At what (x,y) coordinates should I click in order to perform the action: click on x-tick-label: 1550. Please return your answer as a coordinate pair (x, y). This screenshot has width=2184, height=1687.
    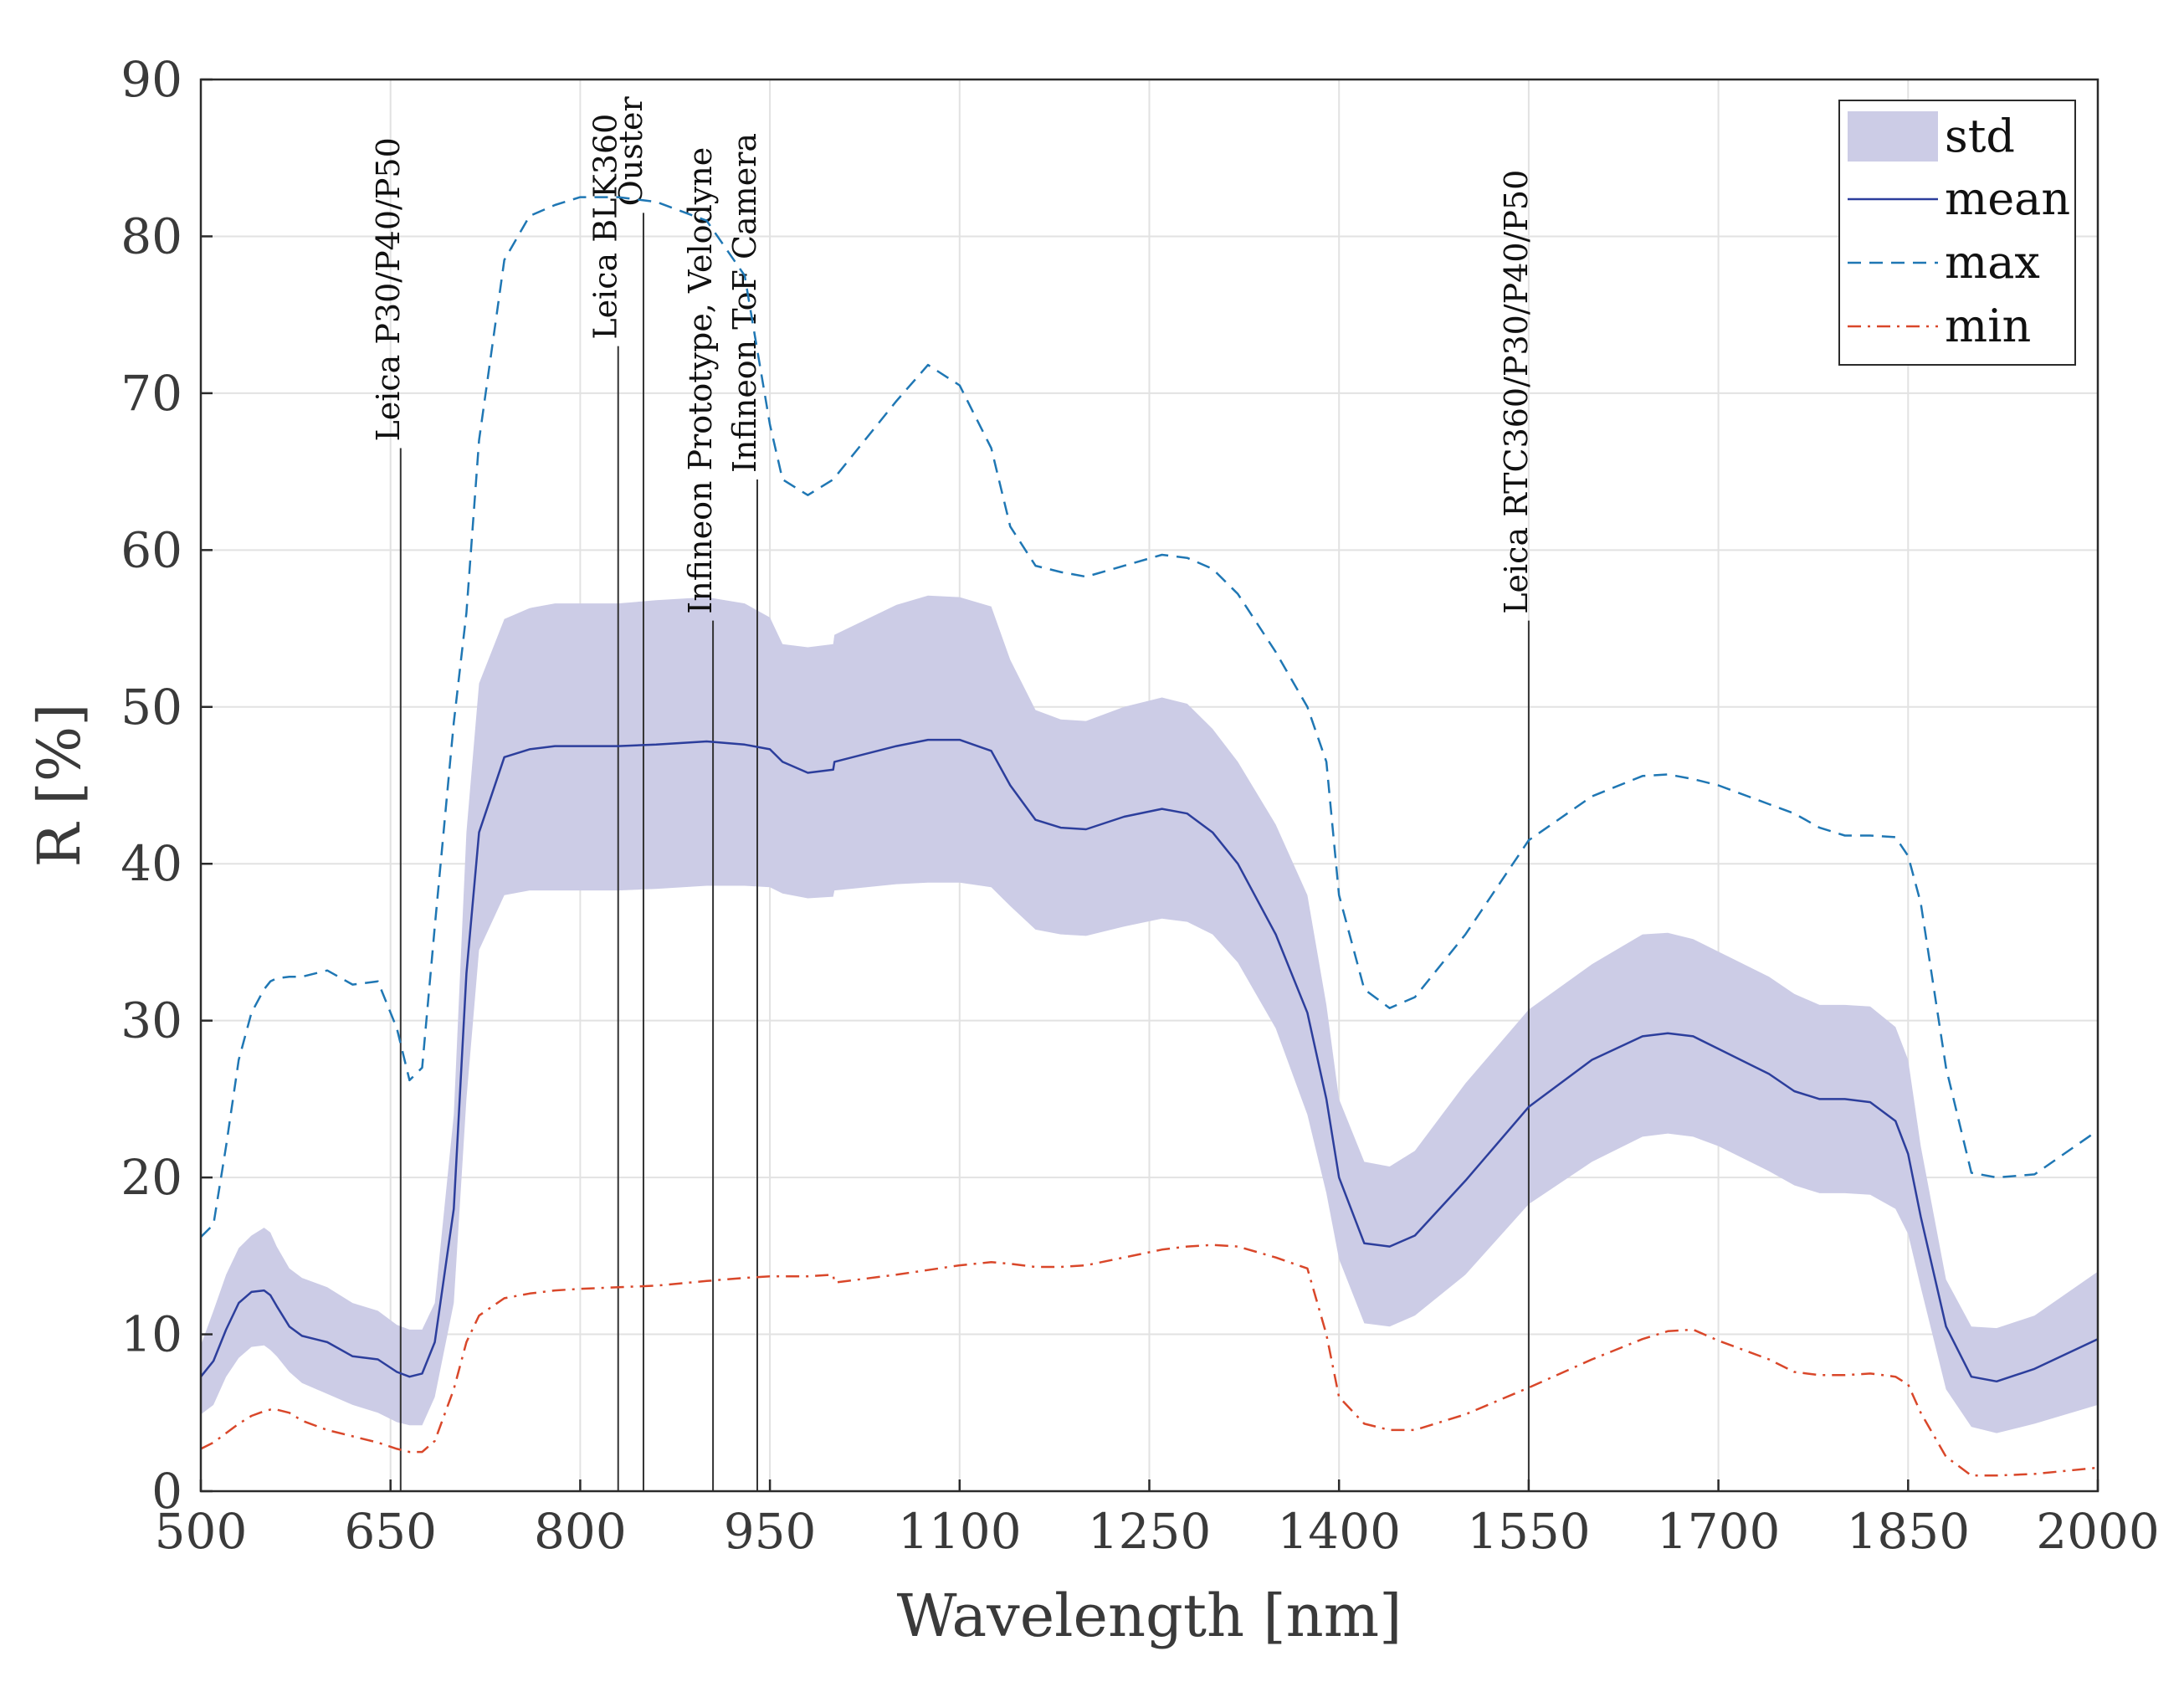
    Looking at the image, I should click on (1529, 1531).